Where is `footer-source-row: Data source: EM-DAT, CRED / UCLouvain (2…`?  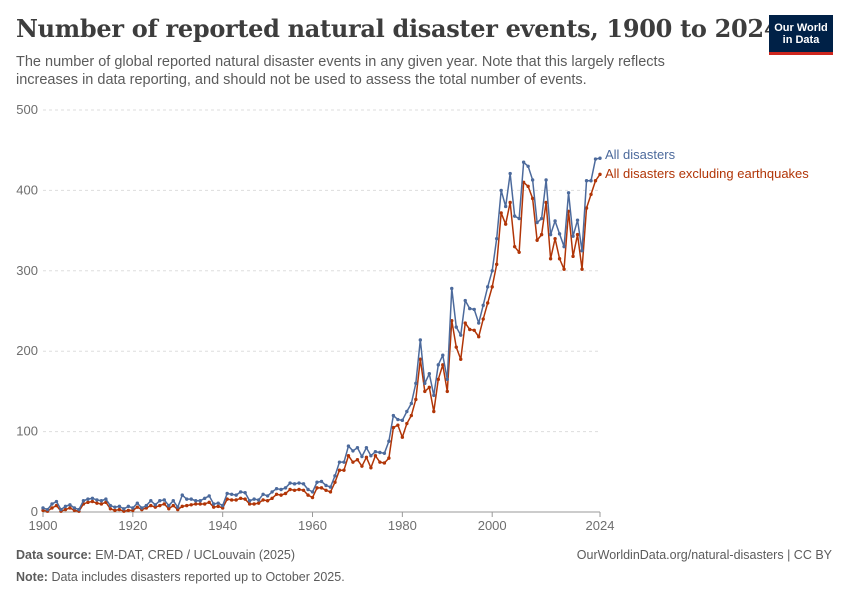 footer-source-row: Data source: EM-DAT, CRED / UCLouvain (2… is located at coordinates (424, 555).